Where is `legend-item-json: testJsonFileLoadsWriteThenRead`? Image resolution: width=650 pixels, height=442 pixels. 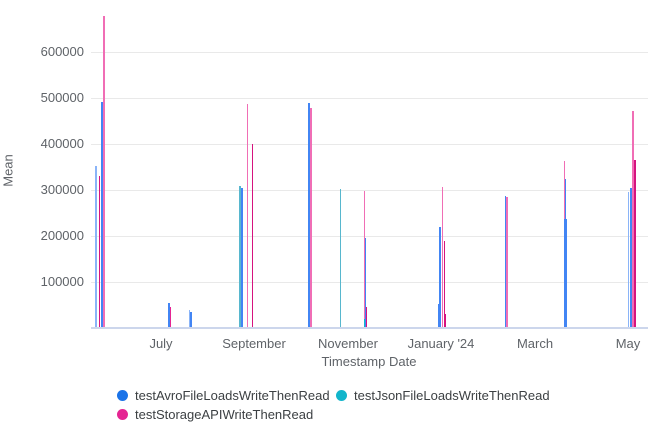 legend-item-json: testJsonFileLoadsWriteThenRead is located at coordinates (443, 395).